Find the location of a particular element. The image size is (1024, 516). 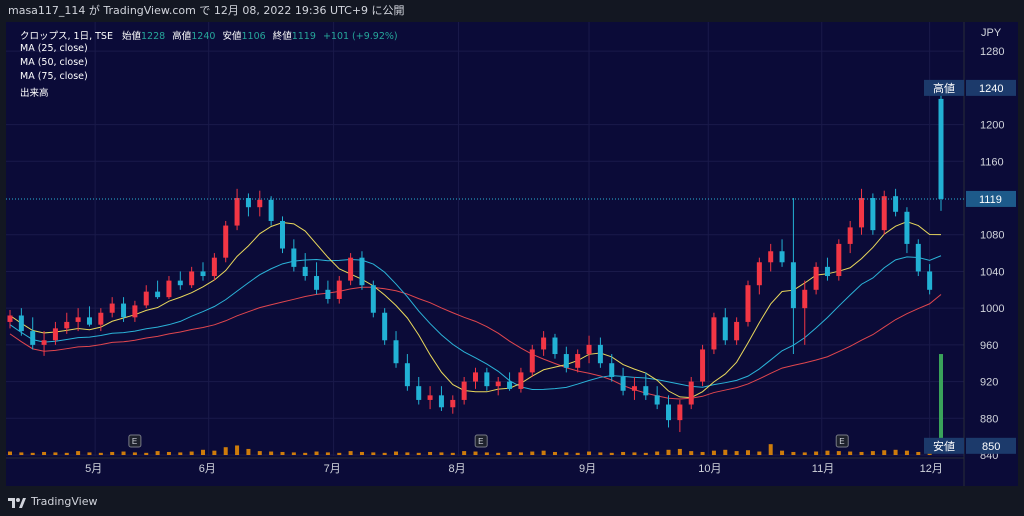

legend-ma75: MA (75, close) is located at coordinates (54, 76).